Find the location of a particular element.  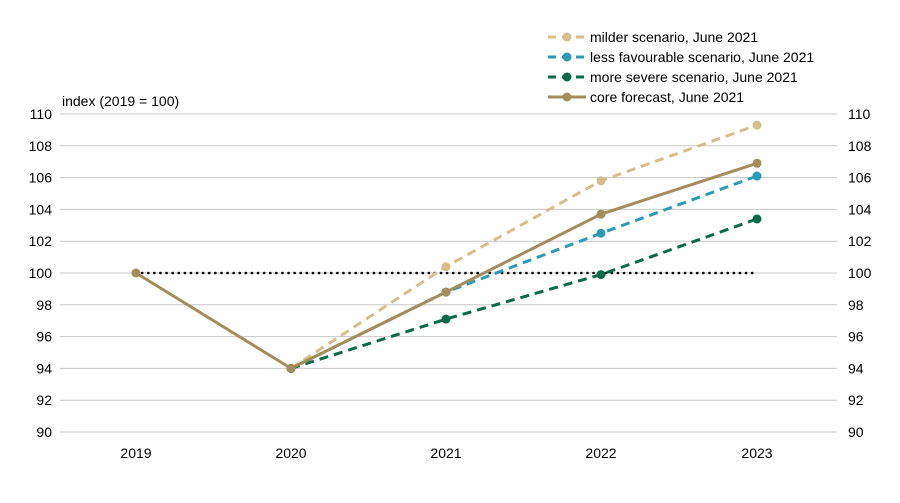

y-tick-label-right: 96 is located at coordinates (856, 337).